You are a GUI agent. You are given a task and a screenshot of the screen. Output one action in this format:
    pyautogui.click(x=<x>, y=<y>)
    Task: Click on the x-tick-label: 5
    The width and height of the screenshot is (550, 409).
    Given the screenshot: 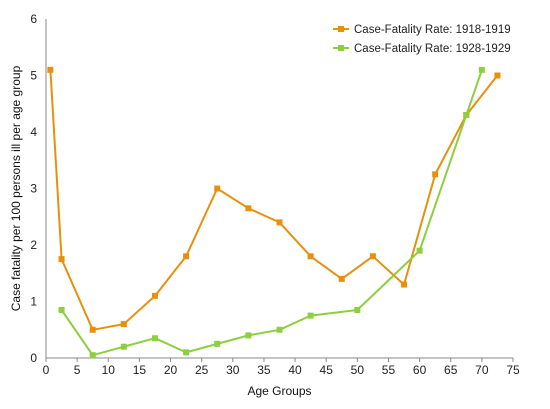 What is the action you would take?
    pyautogui.click(x=77, y=370)
    